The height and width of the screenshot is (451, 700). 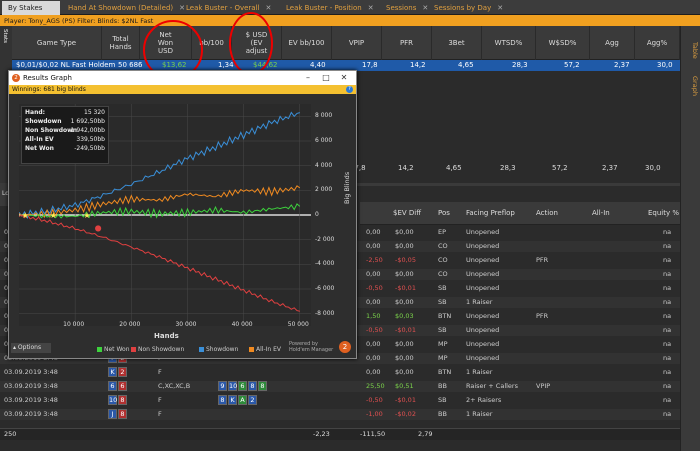 What do you see at coordinates (547, 213) in the screenshot?
I see `col-action: Action` at bounding box center [547, 213].